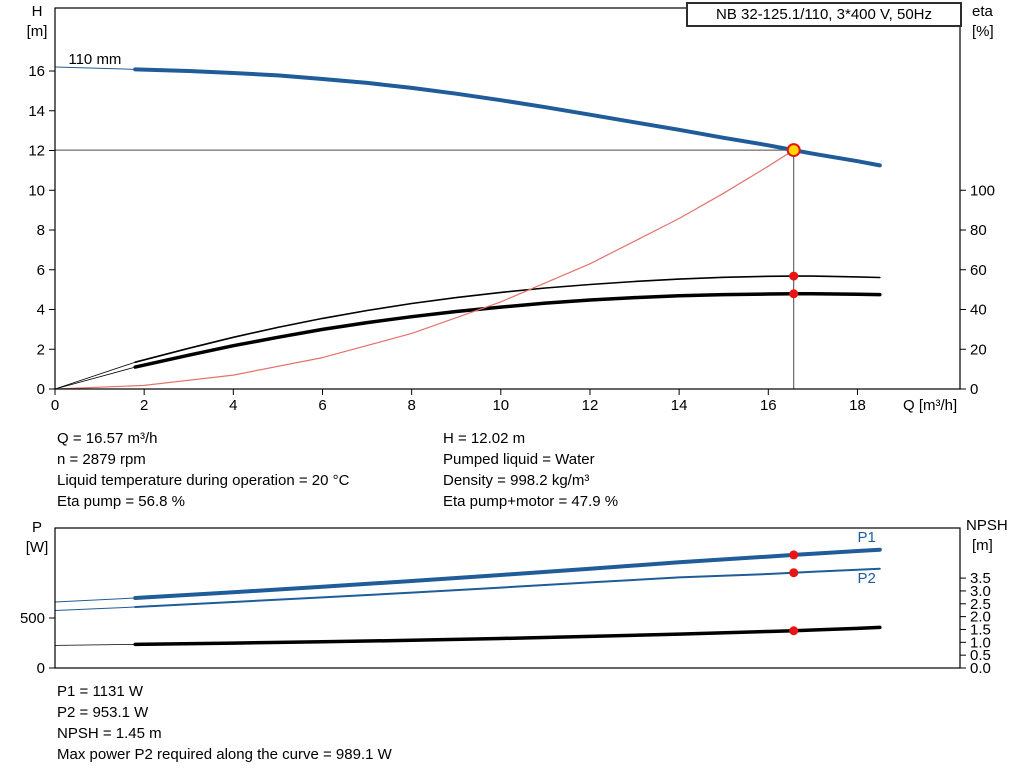  I want to click on y-right-tick-label: 2.0, so click(980, 617).